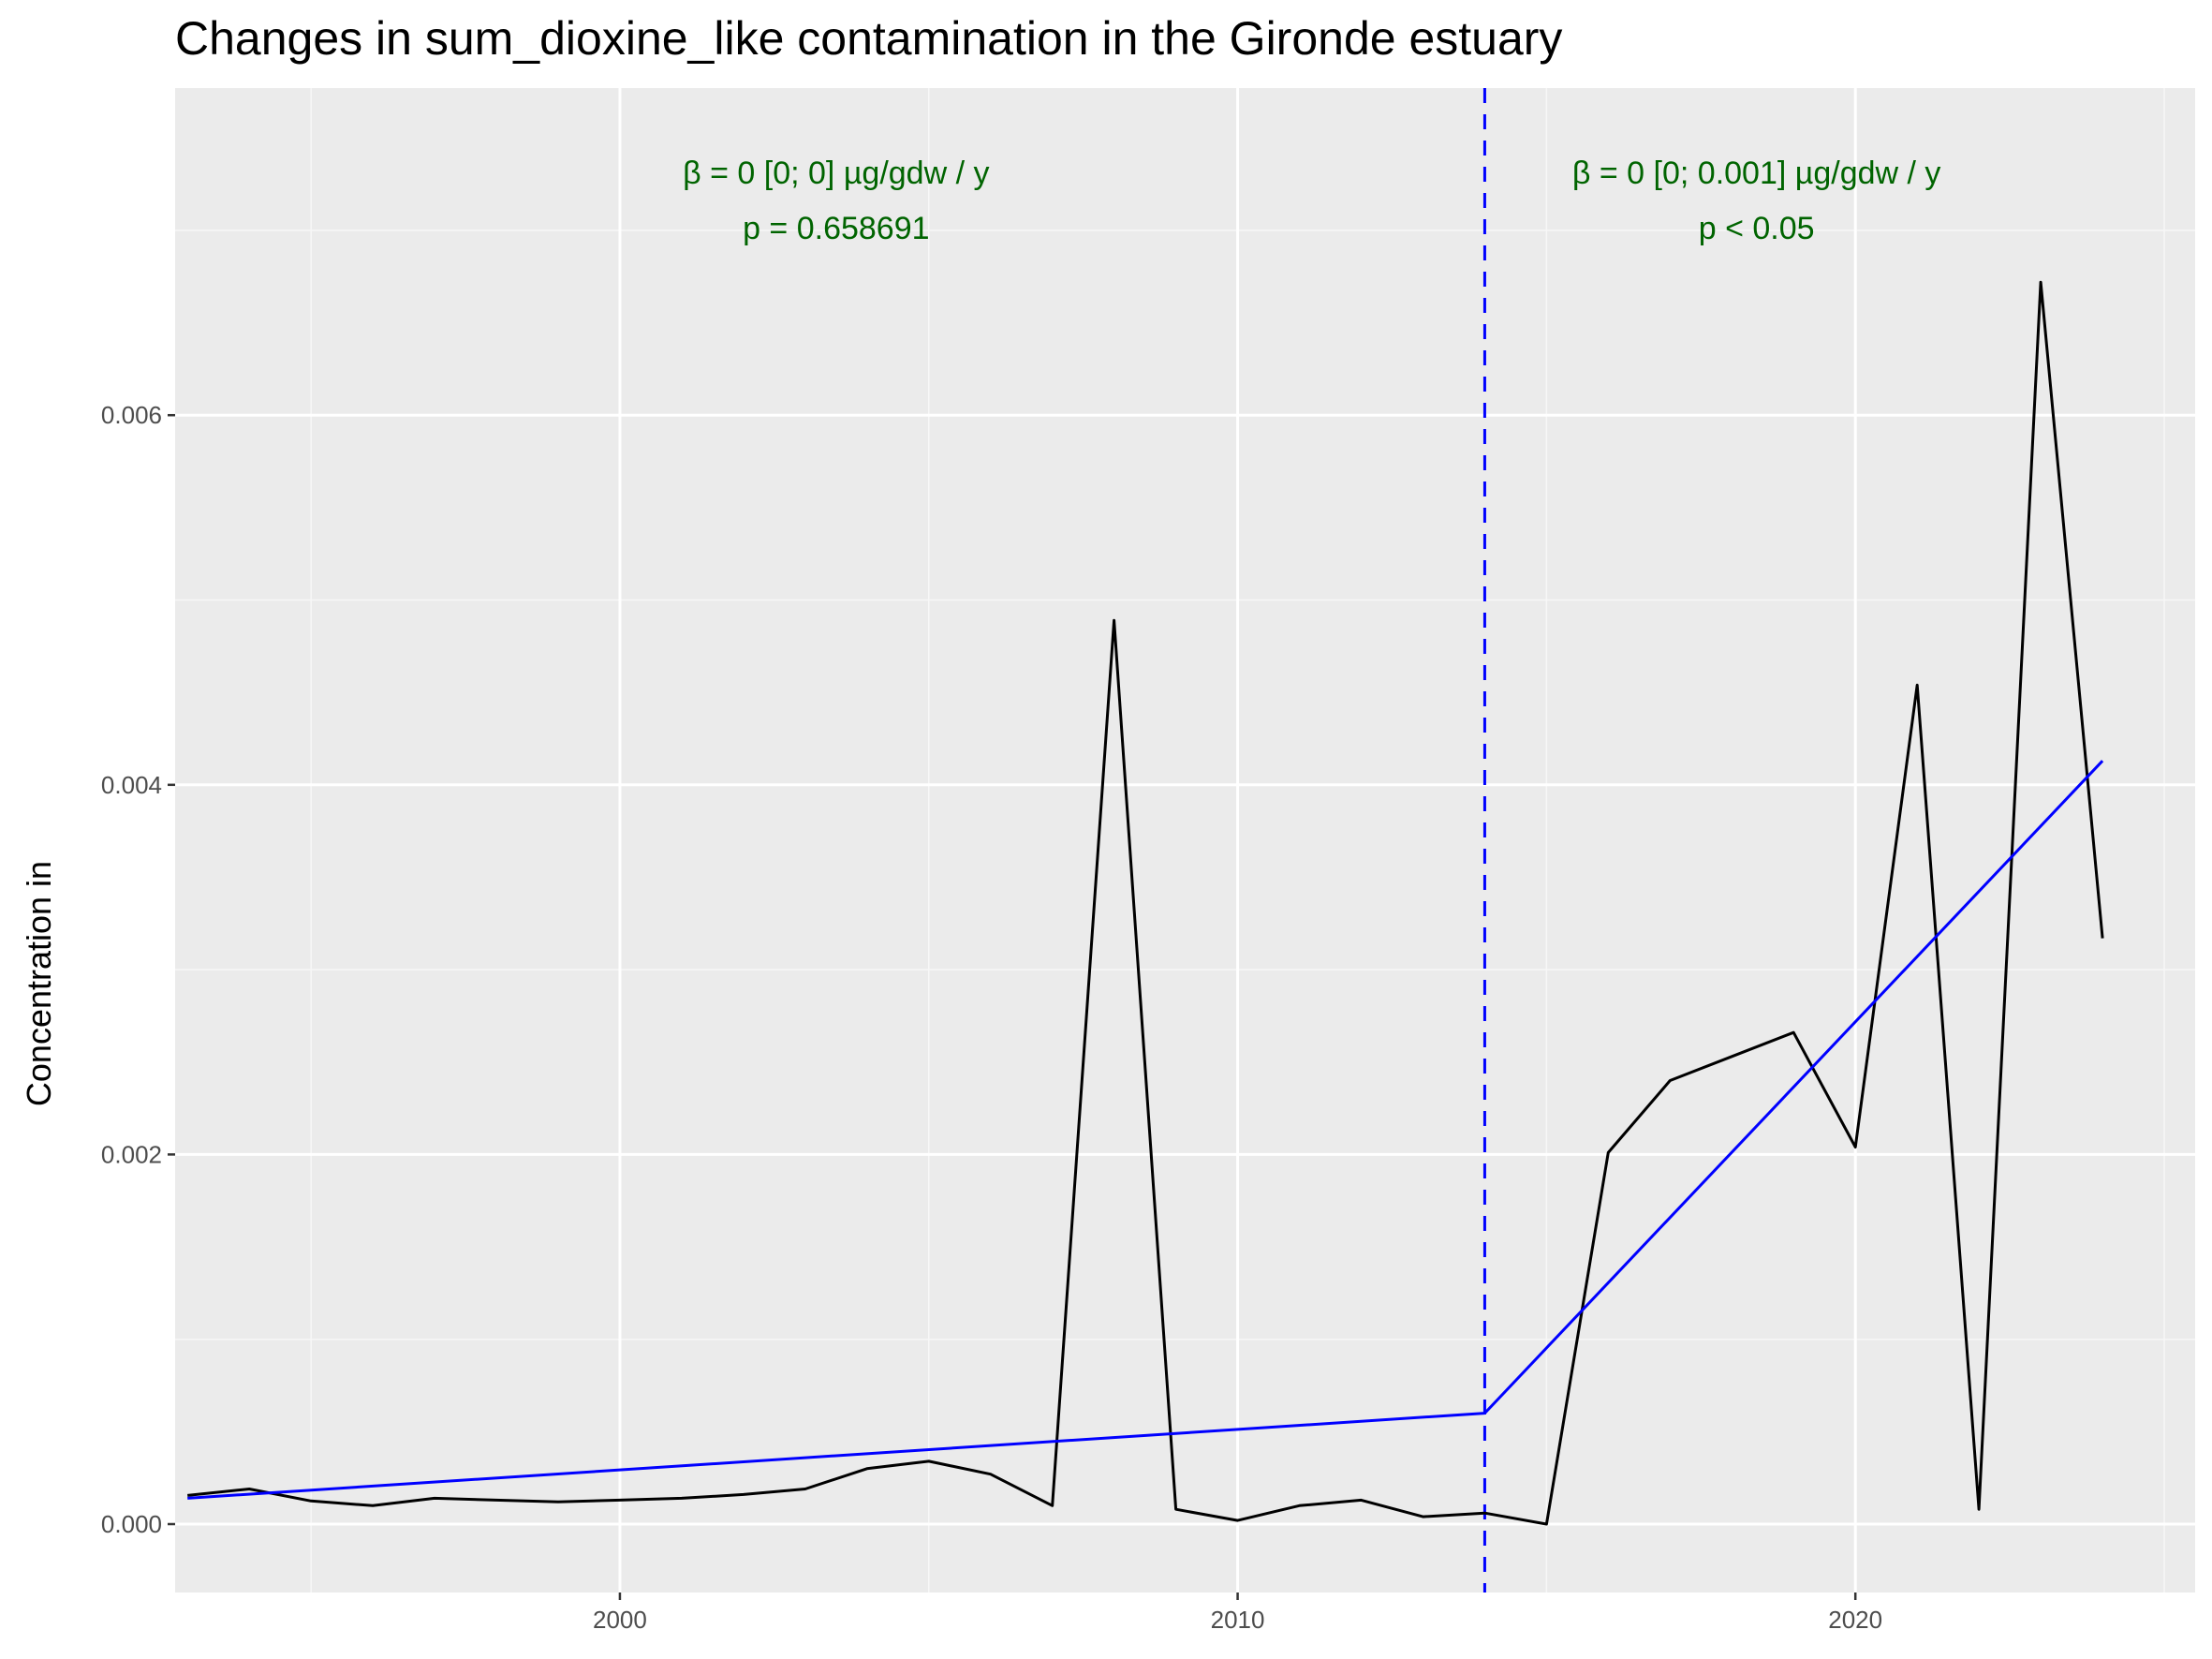 The height and width of the screenshot is (1659, 2212). Describe the element at coordinates (131, 1154) in the screenshot. I see `y-tick-label: 0.002` at that location.